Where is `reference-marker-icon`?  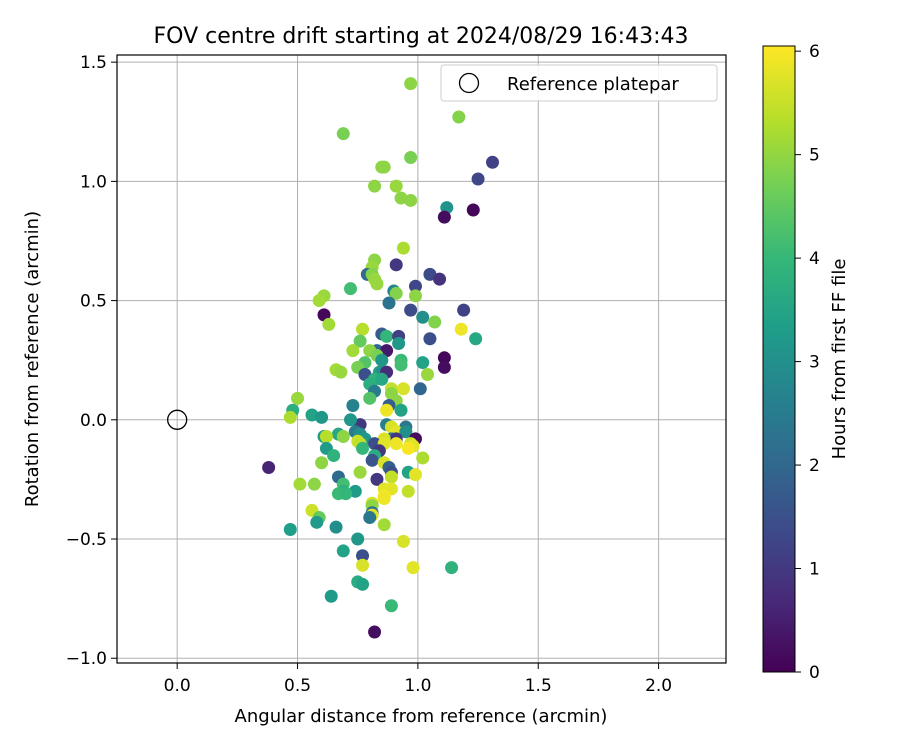
reference-marker-icon is located at coordinates (177, 419).